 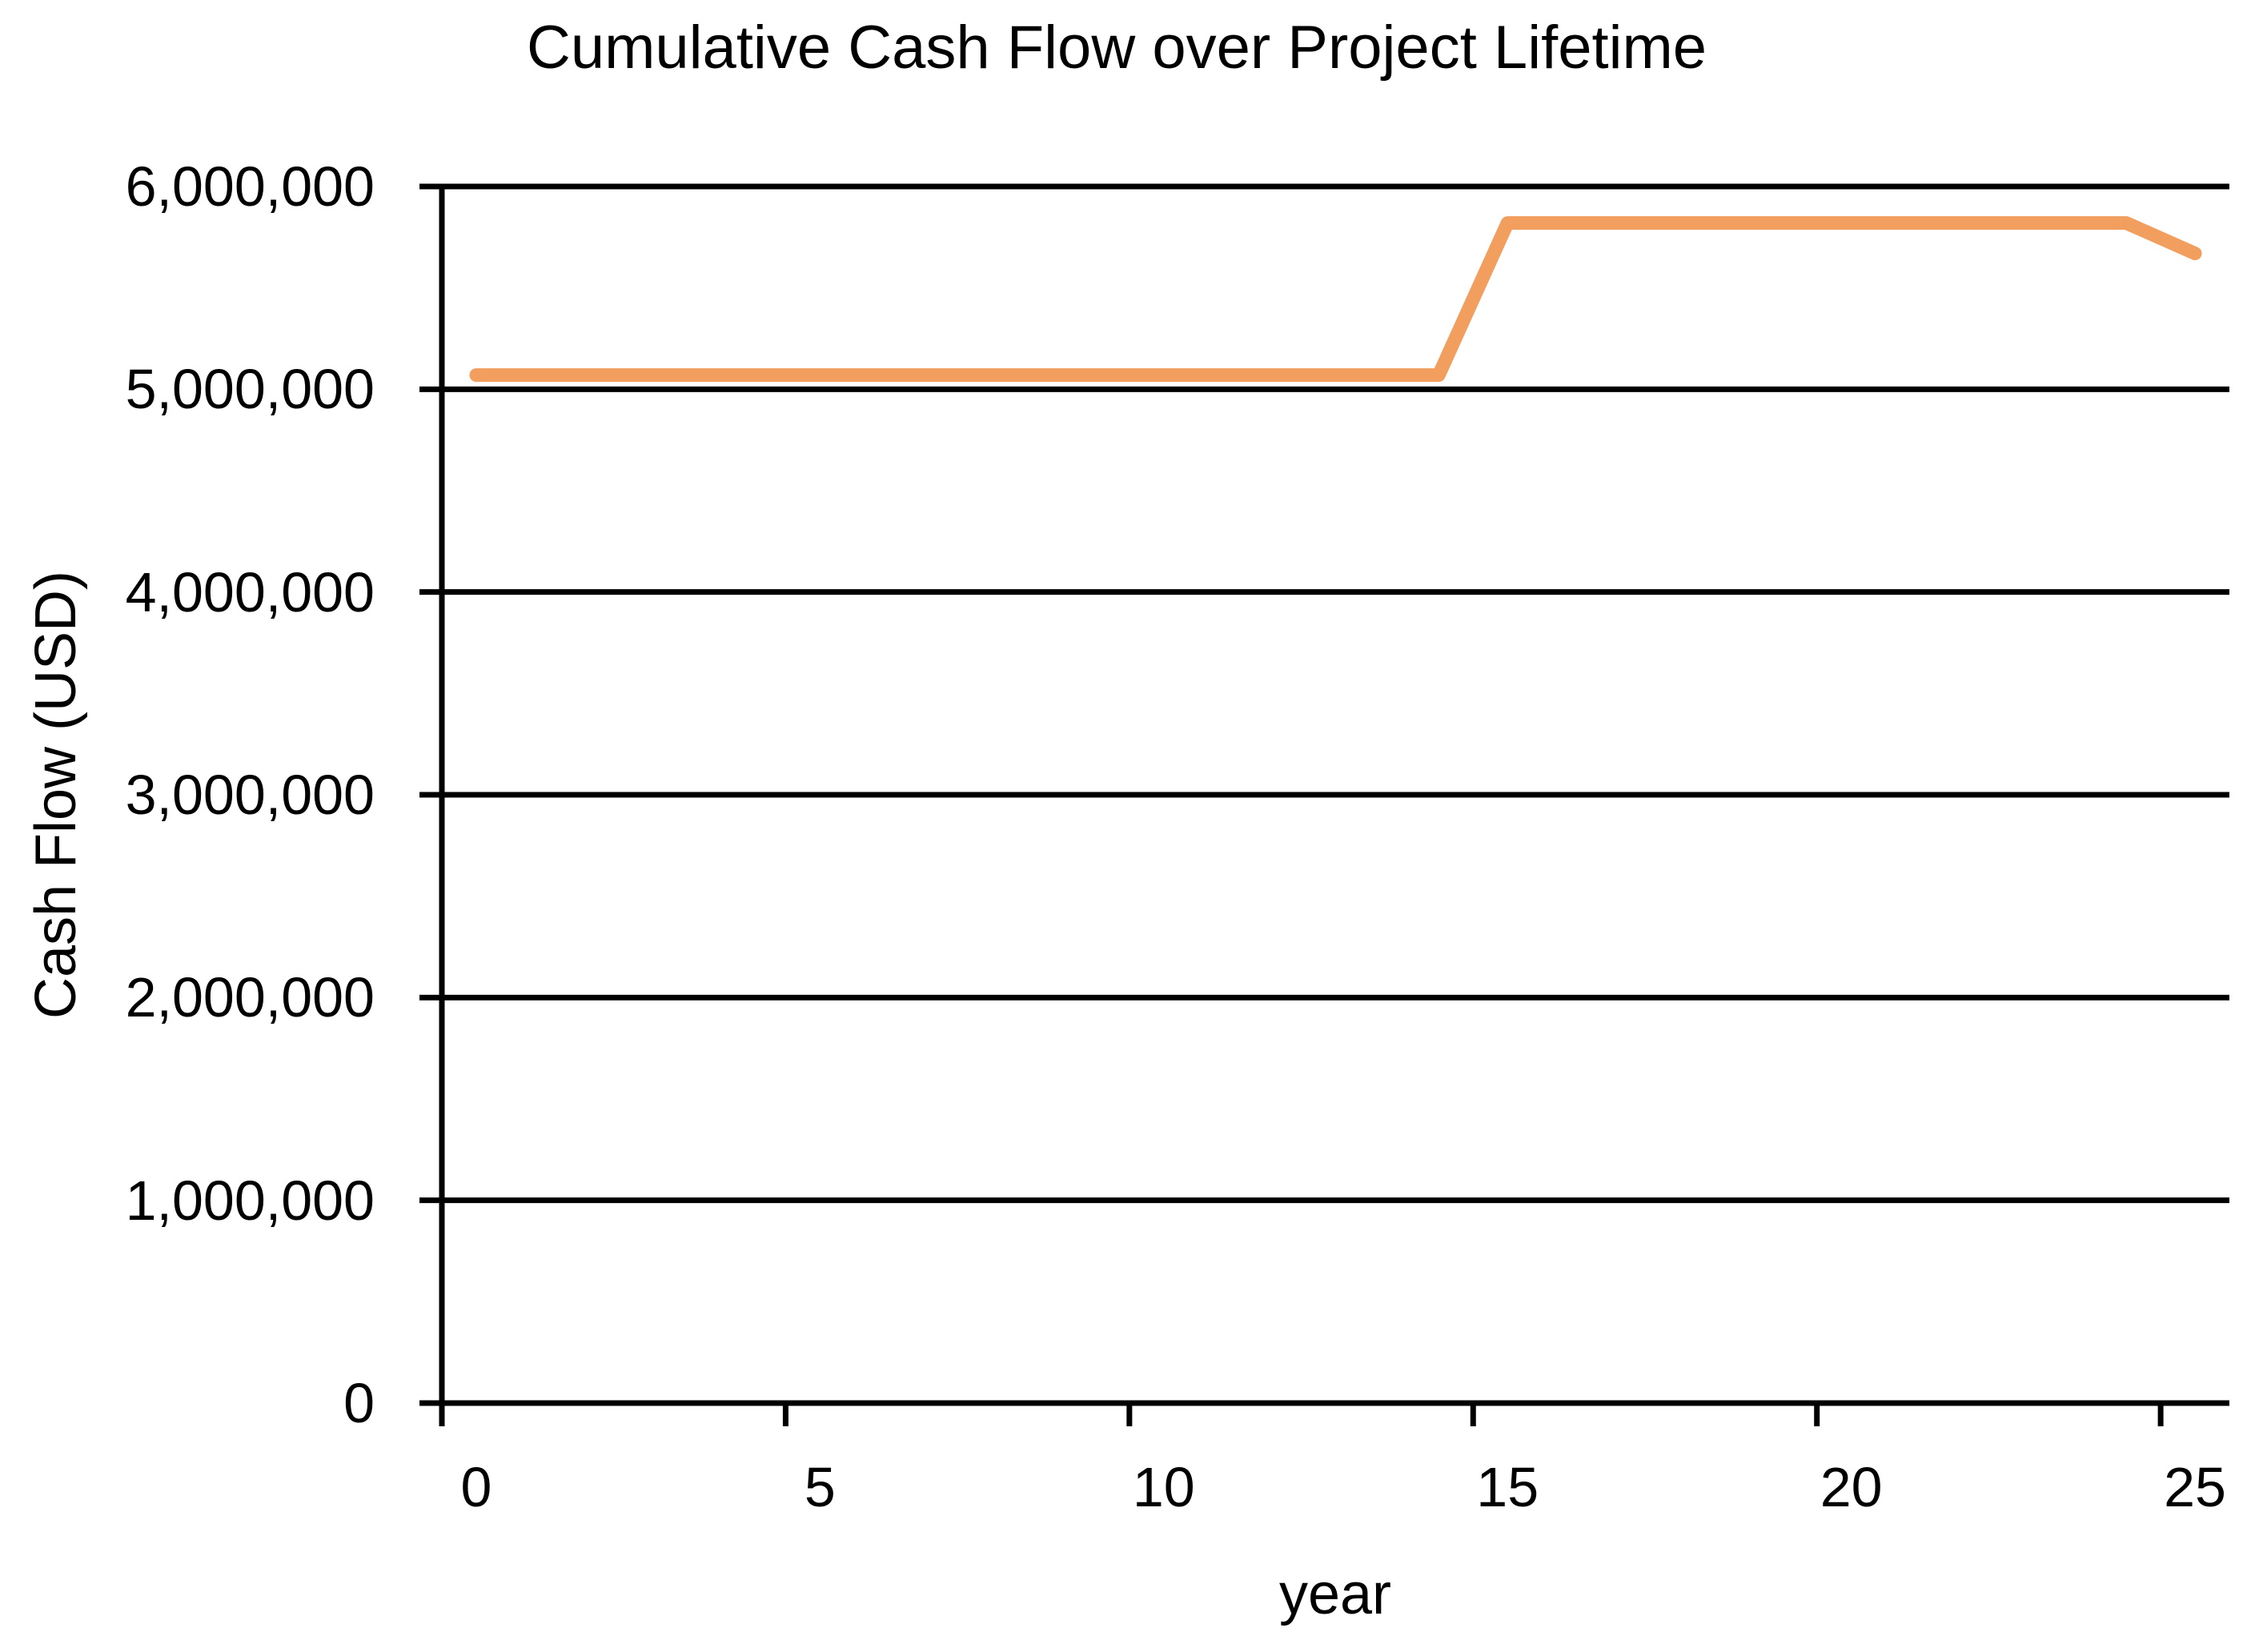 I want to click on y-tick-label-6000000: 6,000,000, so click(x=250, y=186).